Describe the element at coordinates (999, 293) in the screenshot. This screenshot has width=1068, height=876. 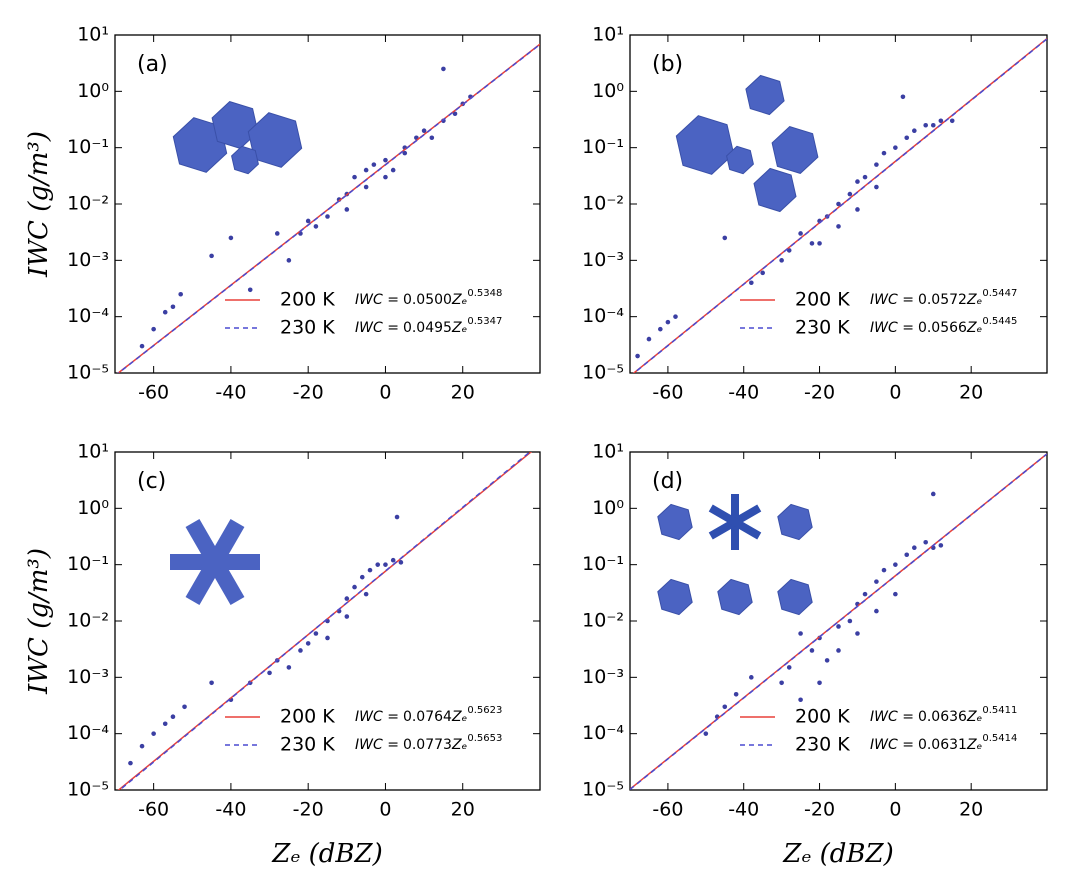
I see `formula-exponent: 0.5447` at that location.